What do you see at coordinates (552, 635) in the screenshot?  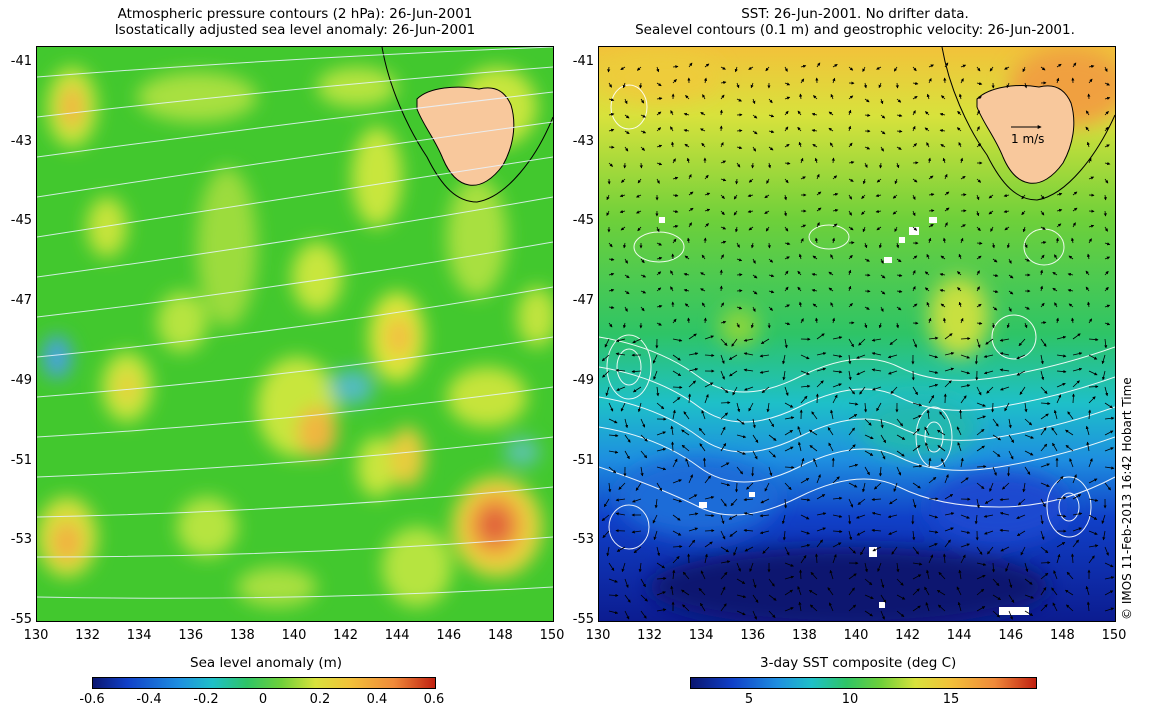 I see `left-lon-tick-label: 150` at bounding box center [552, 635].